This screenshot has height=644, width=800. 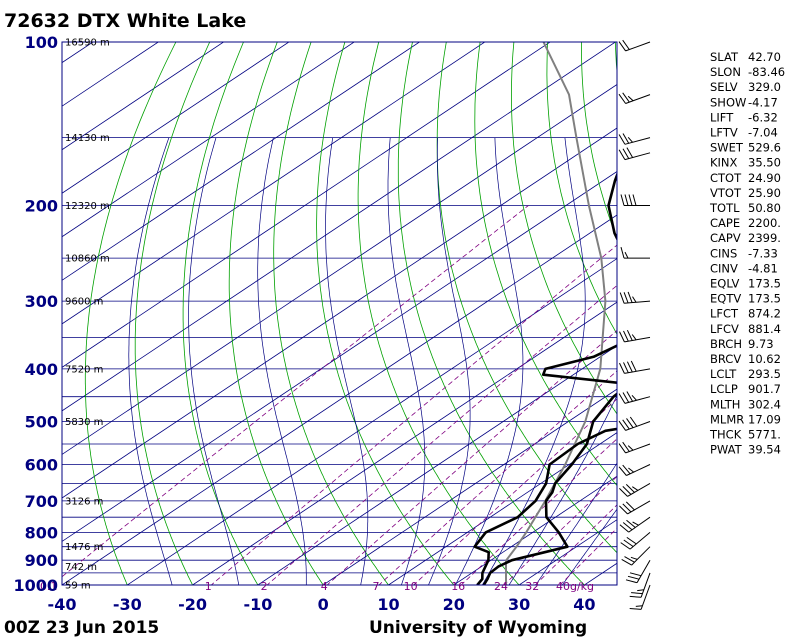 What do you see at coordinates (724, 314) in the screenshot?
I see `index-label: LFCT` at bounding box center [724, 314].